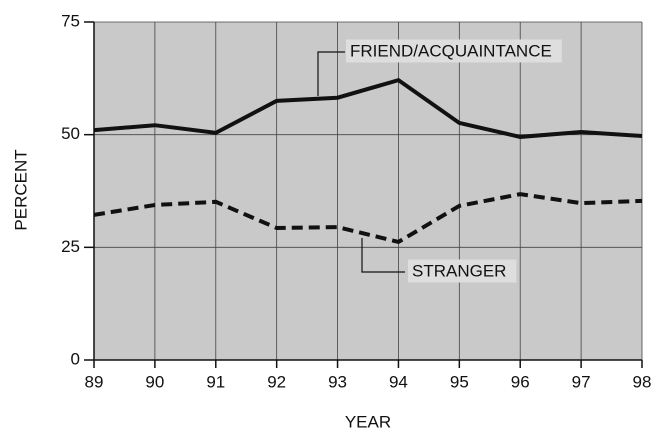  Describe the element at coordinates (642, 381) in the screenshot. I see `x-tick-label: 98` at that location.